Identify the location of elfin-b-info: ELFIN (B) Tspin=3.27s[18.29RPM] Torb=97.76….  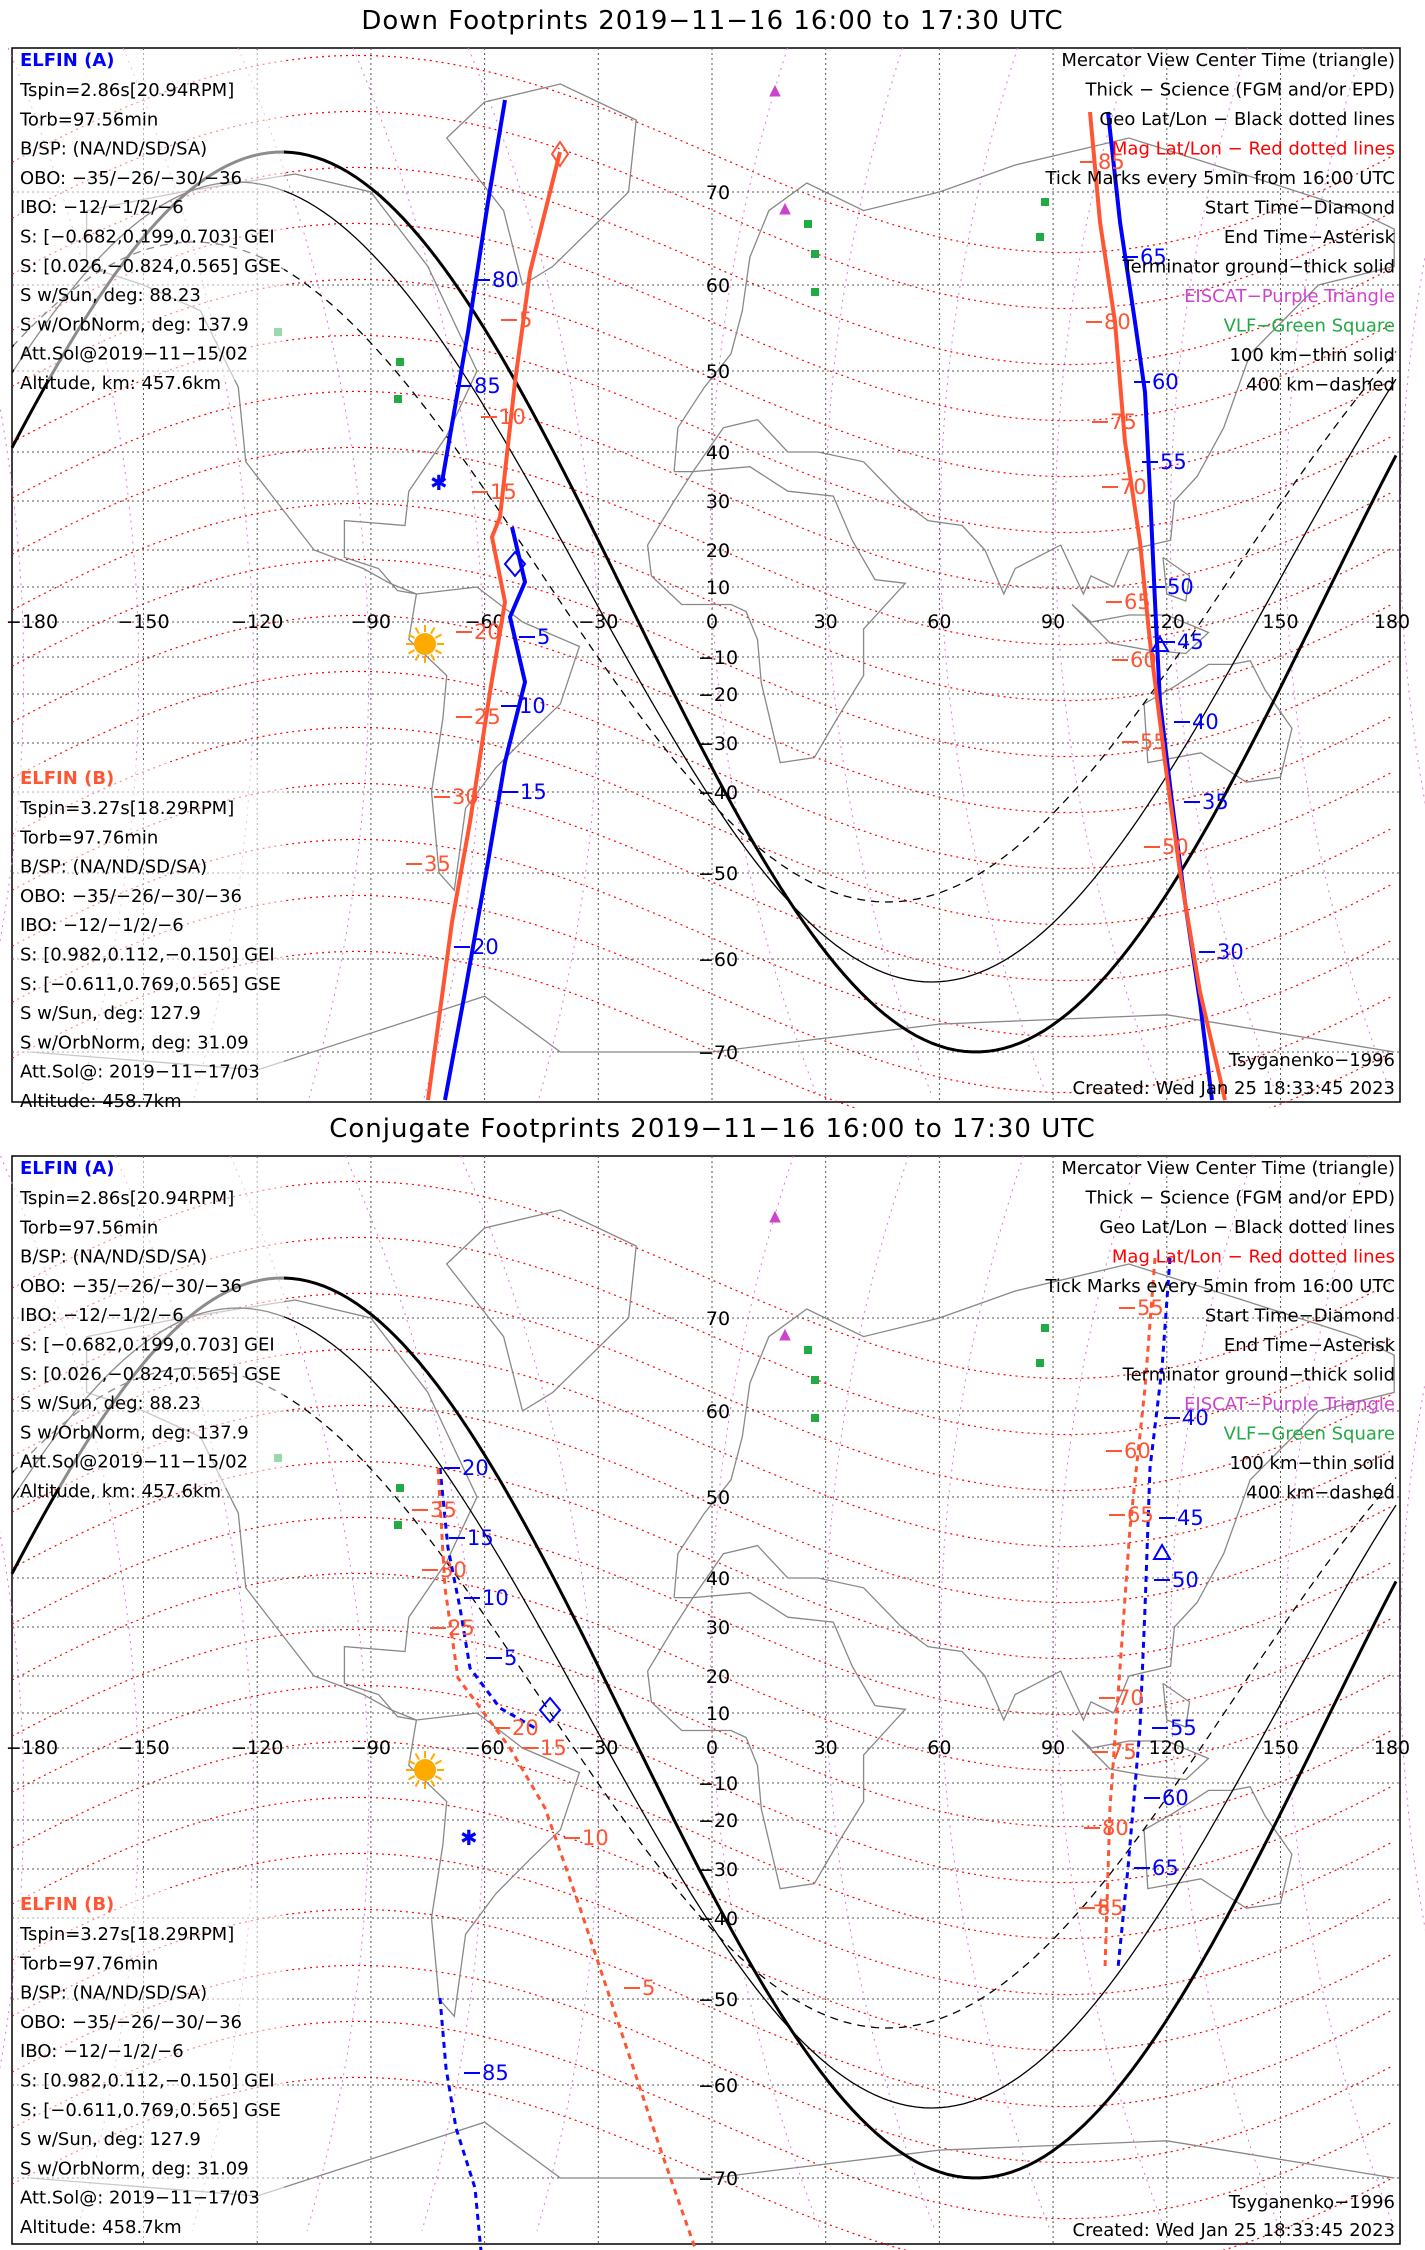
(149, 935).